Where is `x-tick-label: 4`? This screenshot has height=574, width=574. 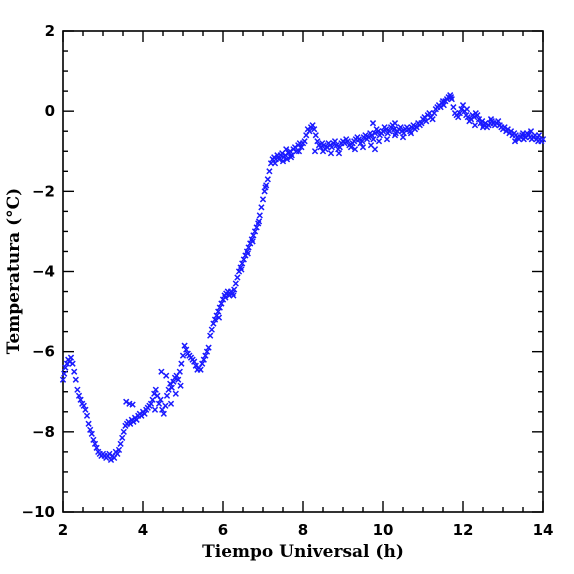
x-tick-label: 4 is located at coordinates (143, 530).